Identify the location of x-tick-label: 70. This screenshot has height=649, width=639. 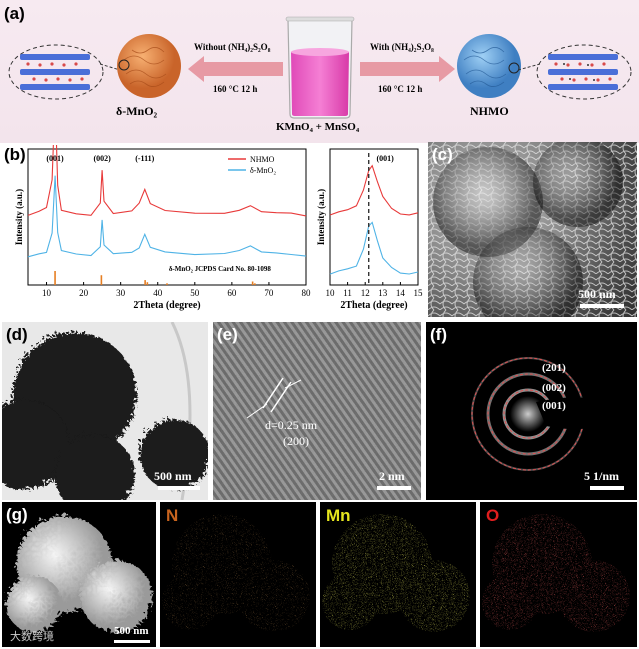
(269, 293).